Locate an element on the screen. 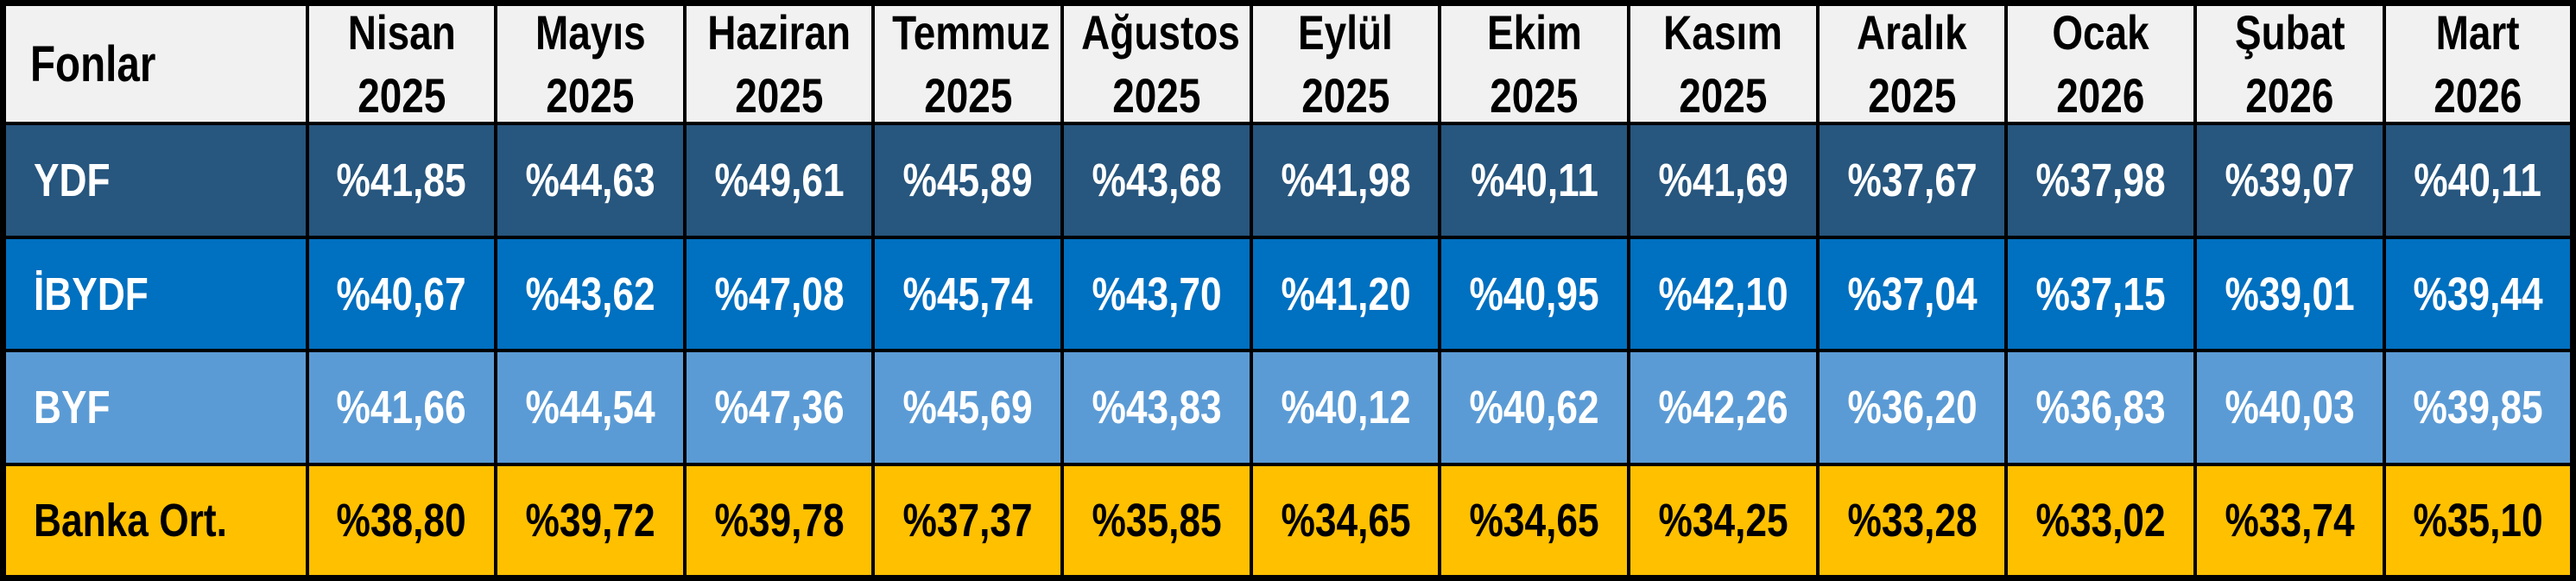  value-cell: %45,69 is located at coordinates (968, 407).